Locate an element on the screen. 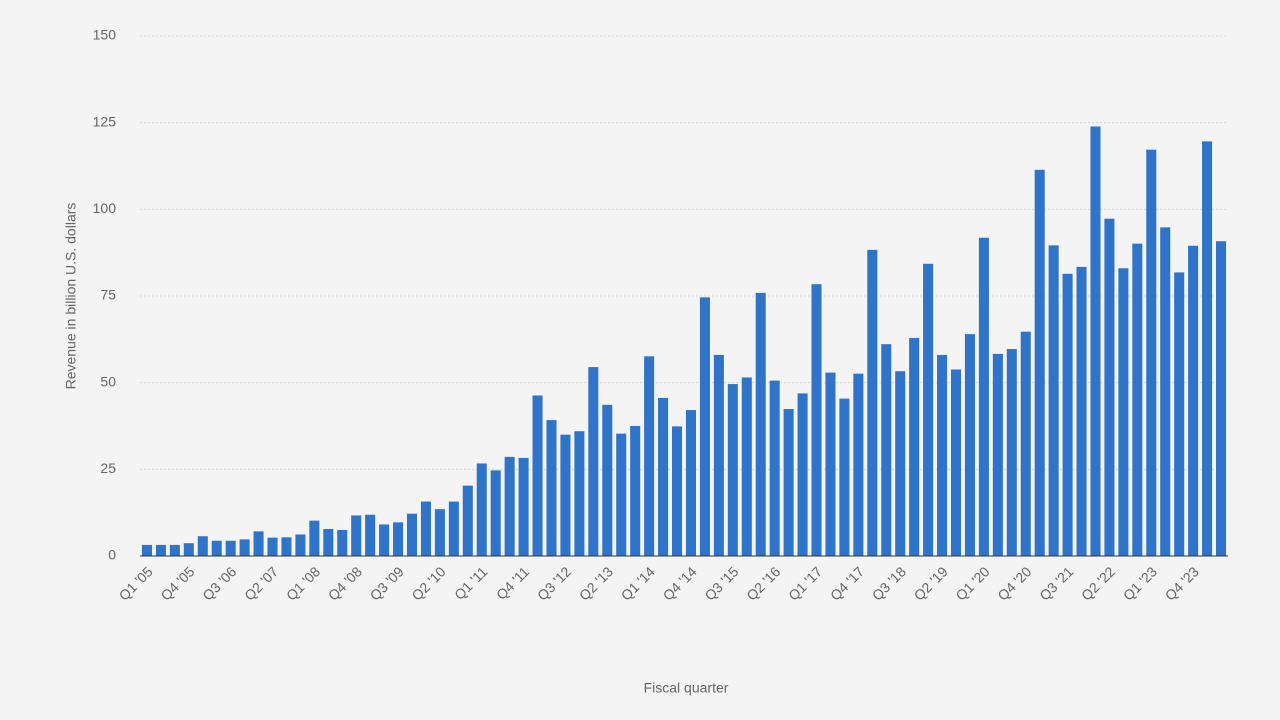 The width and height of the screenshot is (1280, 720). y-tick-label: 75 is located at coordinates (108, 295).